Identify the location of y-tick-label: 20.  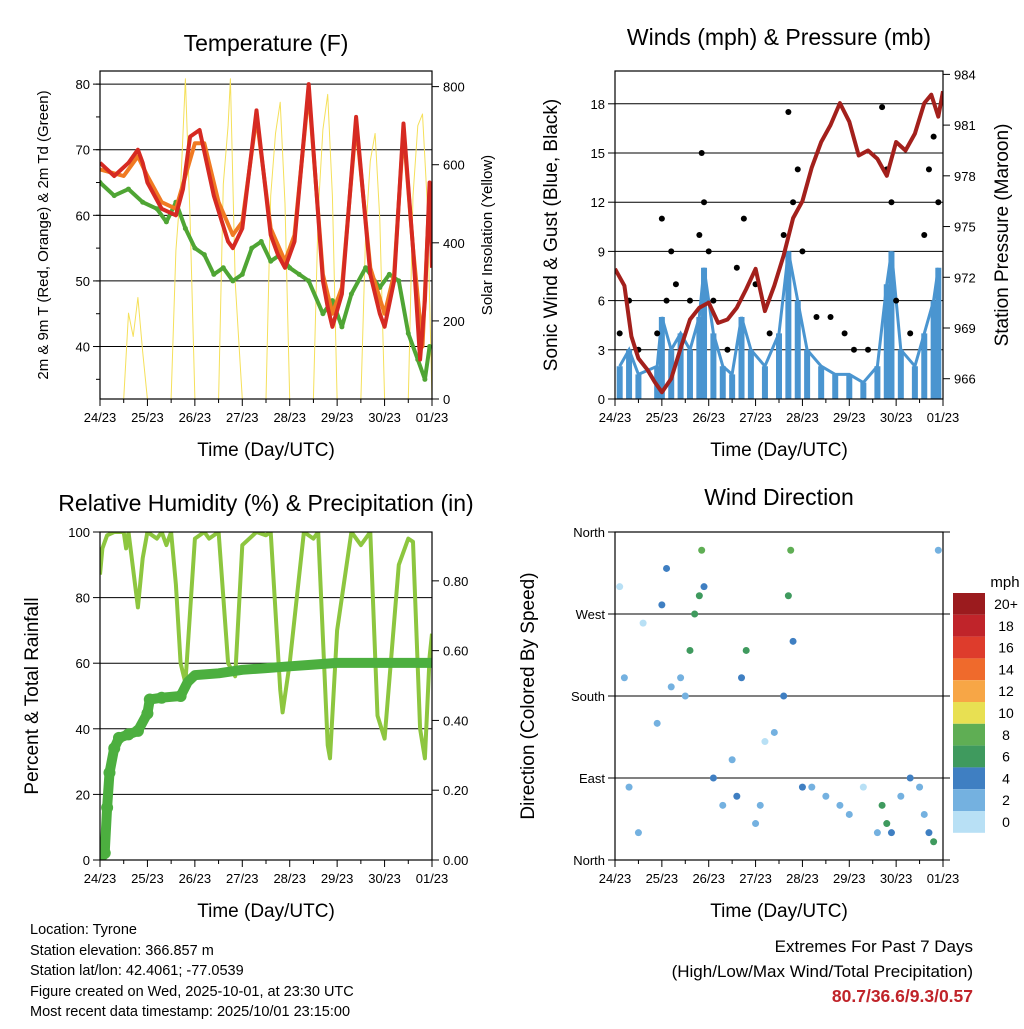
(83, 794).